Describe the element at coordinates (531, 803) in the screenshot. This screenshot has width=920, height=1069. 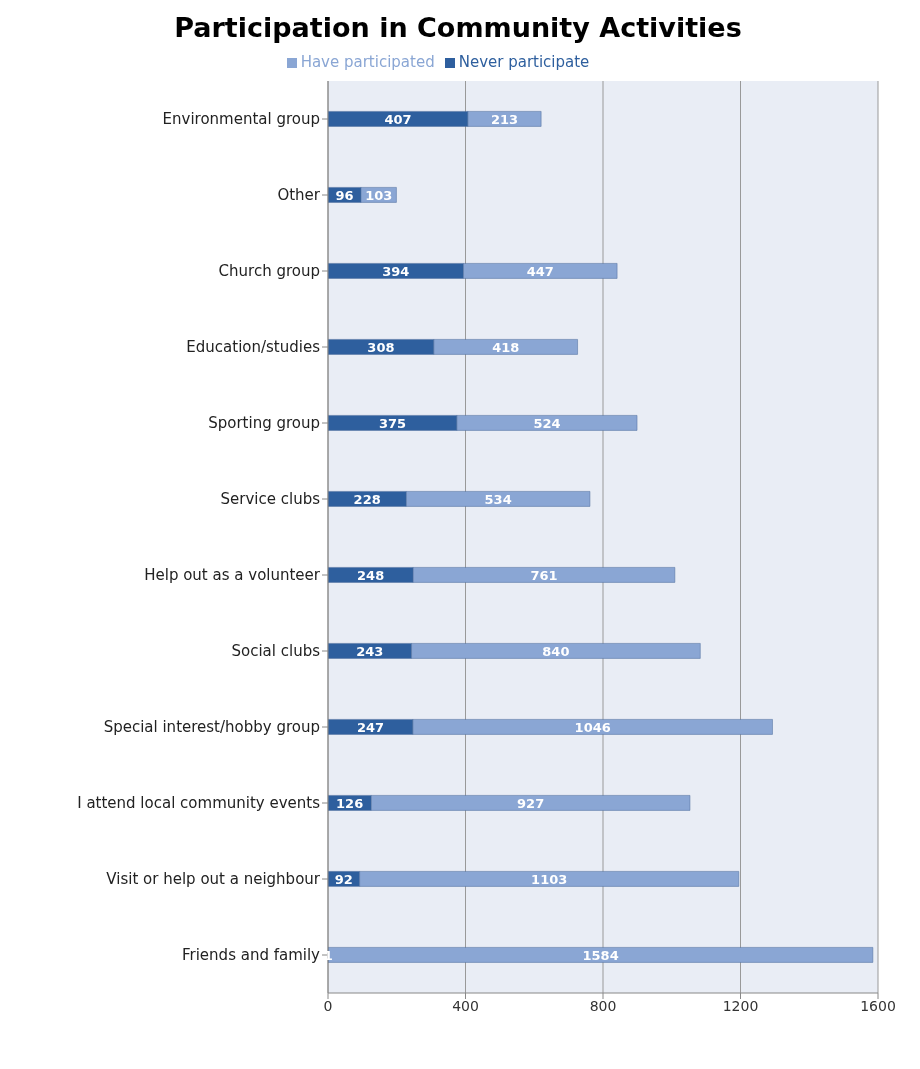
I see `data-label: 927` at that location.